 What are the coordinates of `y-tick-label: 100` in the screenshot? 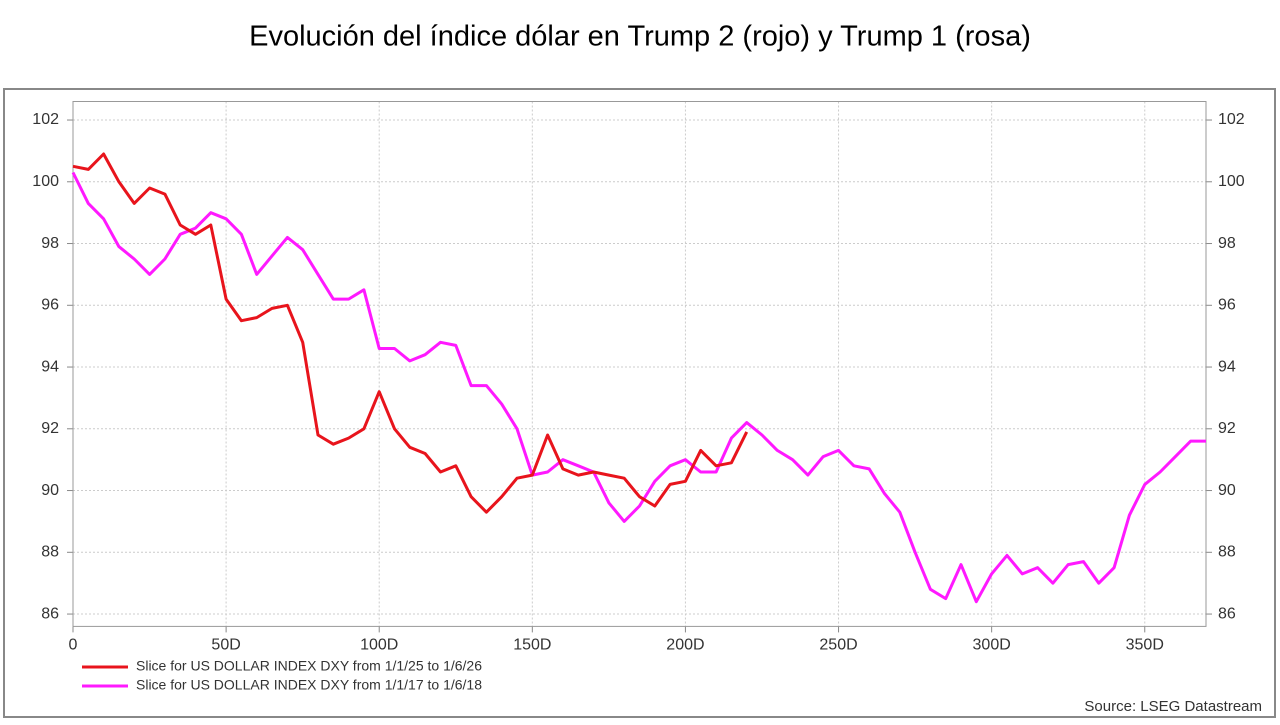 It's located at (45, 181).